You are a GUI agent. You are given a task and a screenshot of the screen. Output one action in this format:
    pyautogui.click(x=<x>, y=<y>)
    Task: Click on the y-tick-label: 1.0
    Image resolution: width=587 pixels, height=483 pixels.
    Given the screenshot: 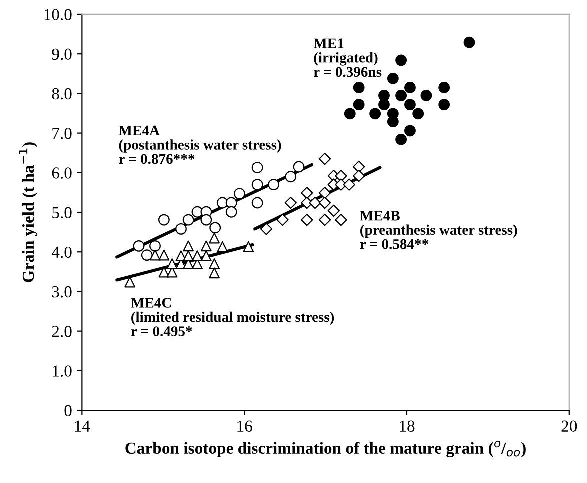 What is the action you would take?
    pyautogui.click(x=62, y=371)
    